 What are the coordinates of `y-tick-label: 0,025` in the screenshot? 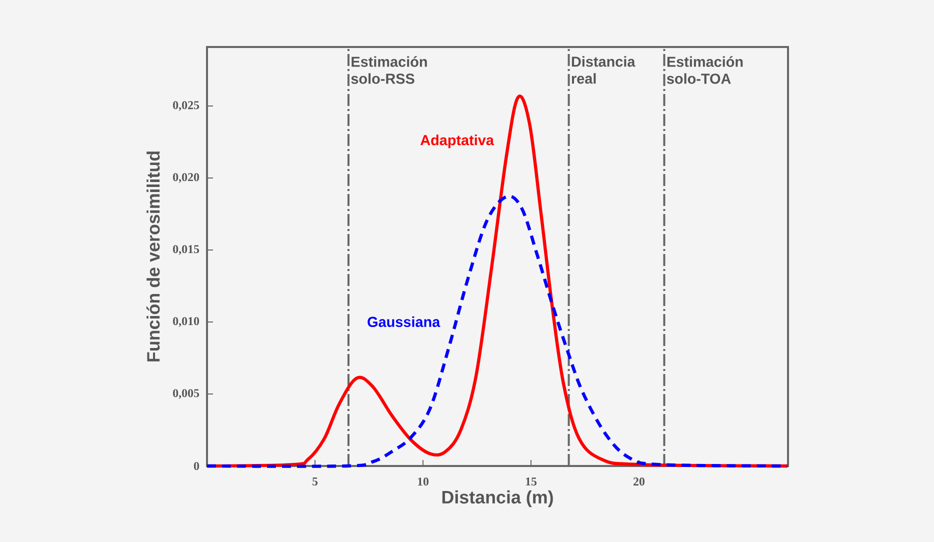 It's located at (186, 106).